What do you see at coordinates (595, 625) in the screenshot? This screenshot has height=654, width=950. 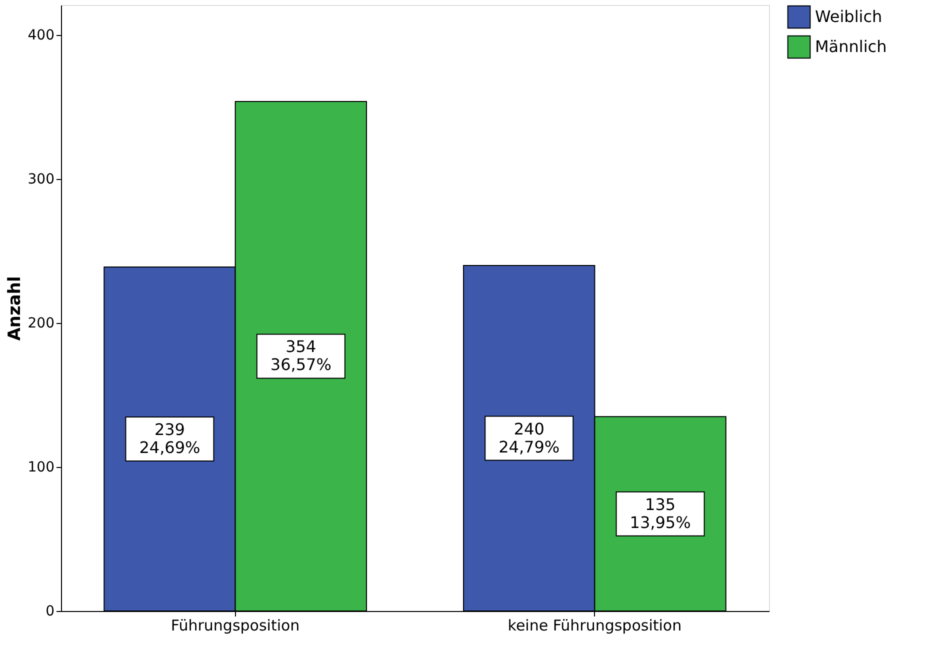 I see `x-tick-label: keine Führungsposition` at bounding box center [595, 625].